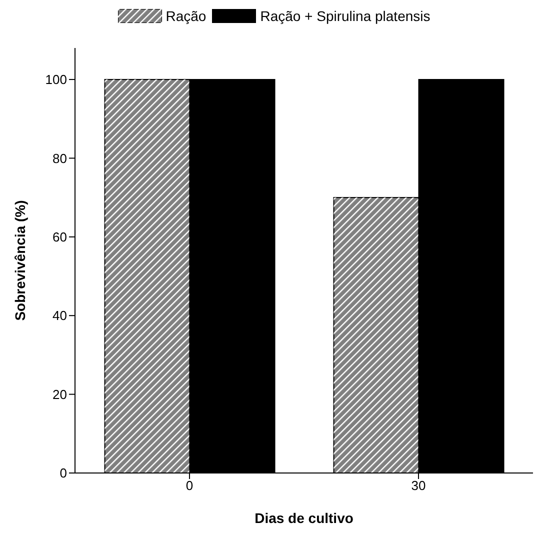  I want to click on y-tick-label: 60, so click(59, 237).